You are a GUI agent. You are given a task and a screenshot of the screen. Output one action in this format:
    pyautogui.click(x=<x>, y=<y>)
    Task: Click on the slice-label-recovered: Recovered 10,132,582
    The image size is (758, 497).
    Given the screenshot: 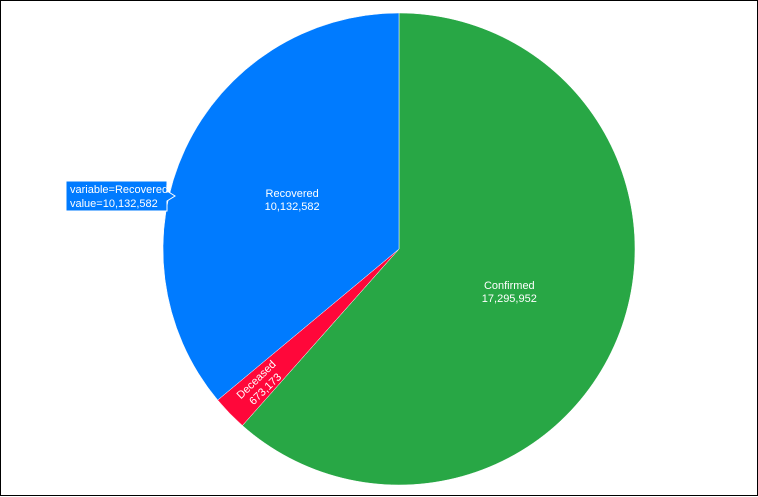 What is the action you would take?
    pyautogui.click(x=292, y=200)
    